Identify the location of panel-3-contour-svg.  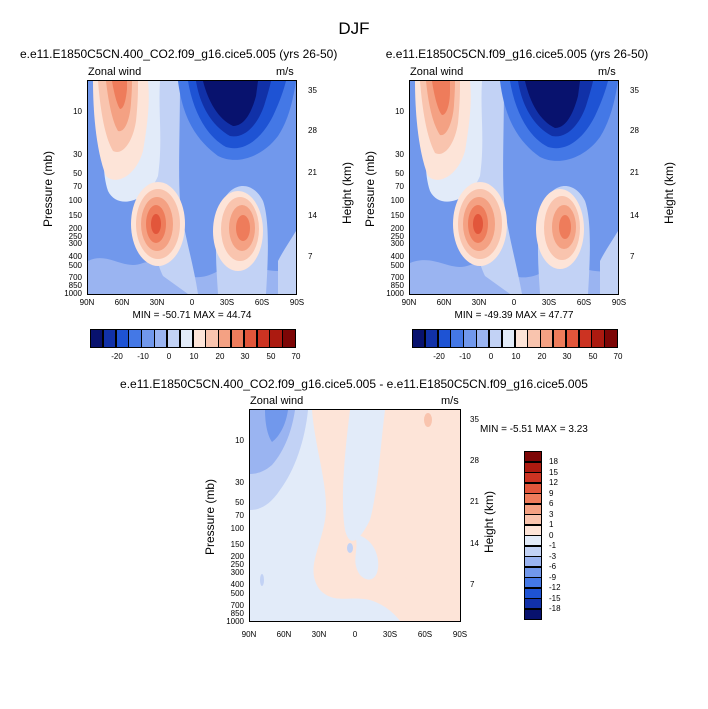
(355, 515).